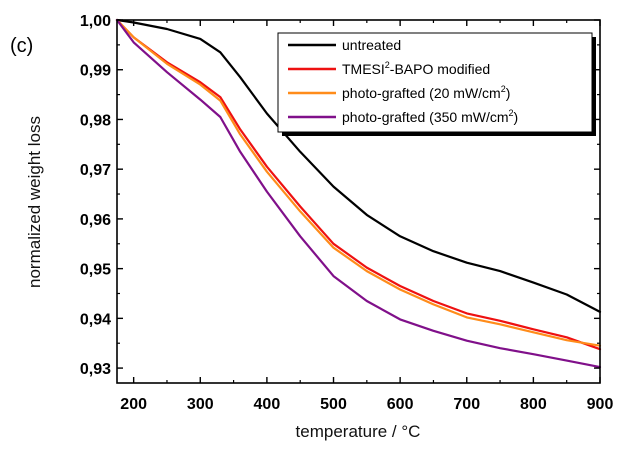 The image size is (618, 449). I want to click on y-tick-label: 1,00, so click(95, 21).